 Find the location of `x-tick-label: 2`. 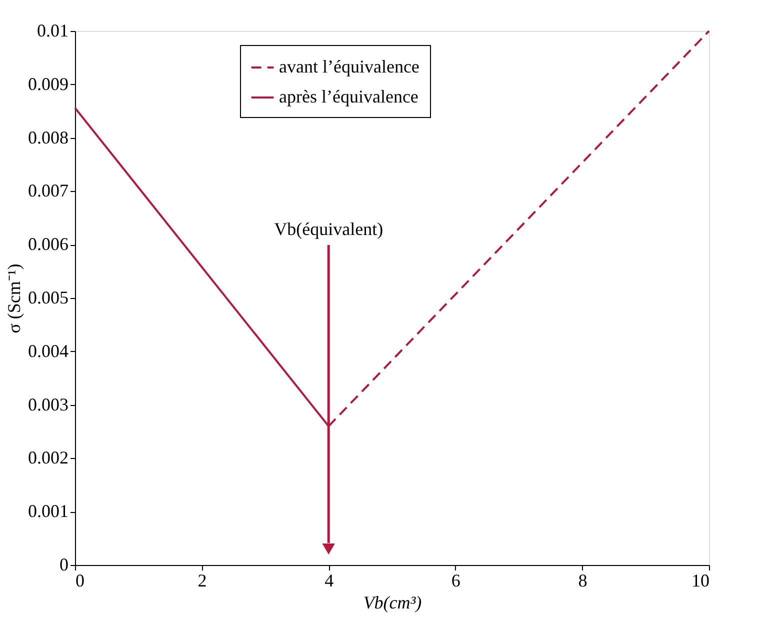

x-tick-label: 2 is located at coordinates (202, 580).